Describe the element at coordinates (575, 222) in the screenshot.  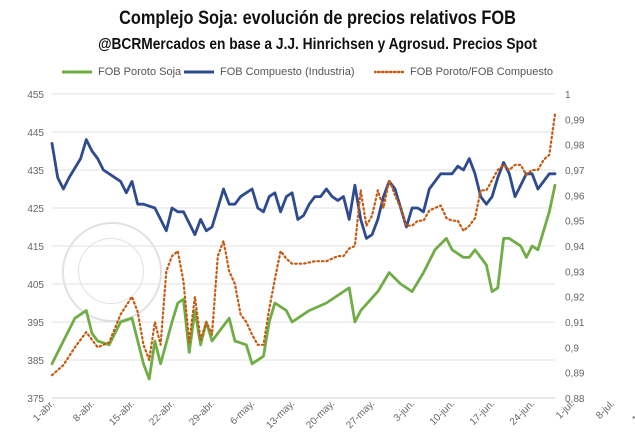
I see `y-right-tick-label: 0,95` at that location.